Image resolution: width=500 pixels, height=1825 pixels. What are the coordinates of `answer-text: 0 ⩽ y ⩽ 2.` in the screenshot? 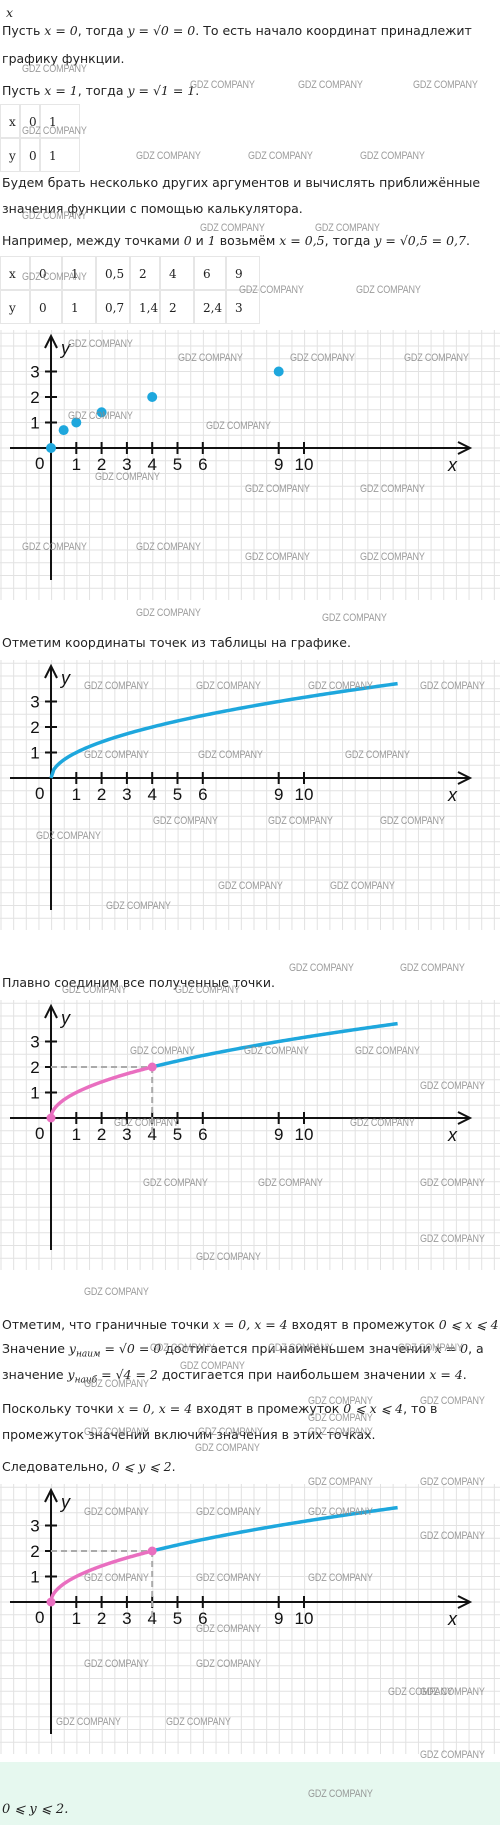 It's located at (35, 1809).